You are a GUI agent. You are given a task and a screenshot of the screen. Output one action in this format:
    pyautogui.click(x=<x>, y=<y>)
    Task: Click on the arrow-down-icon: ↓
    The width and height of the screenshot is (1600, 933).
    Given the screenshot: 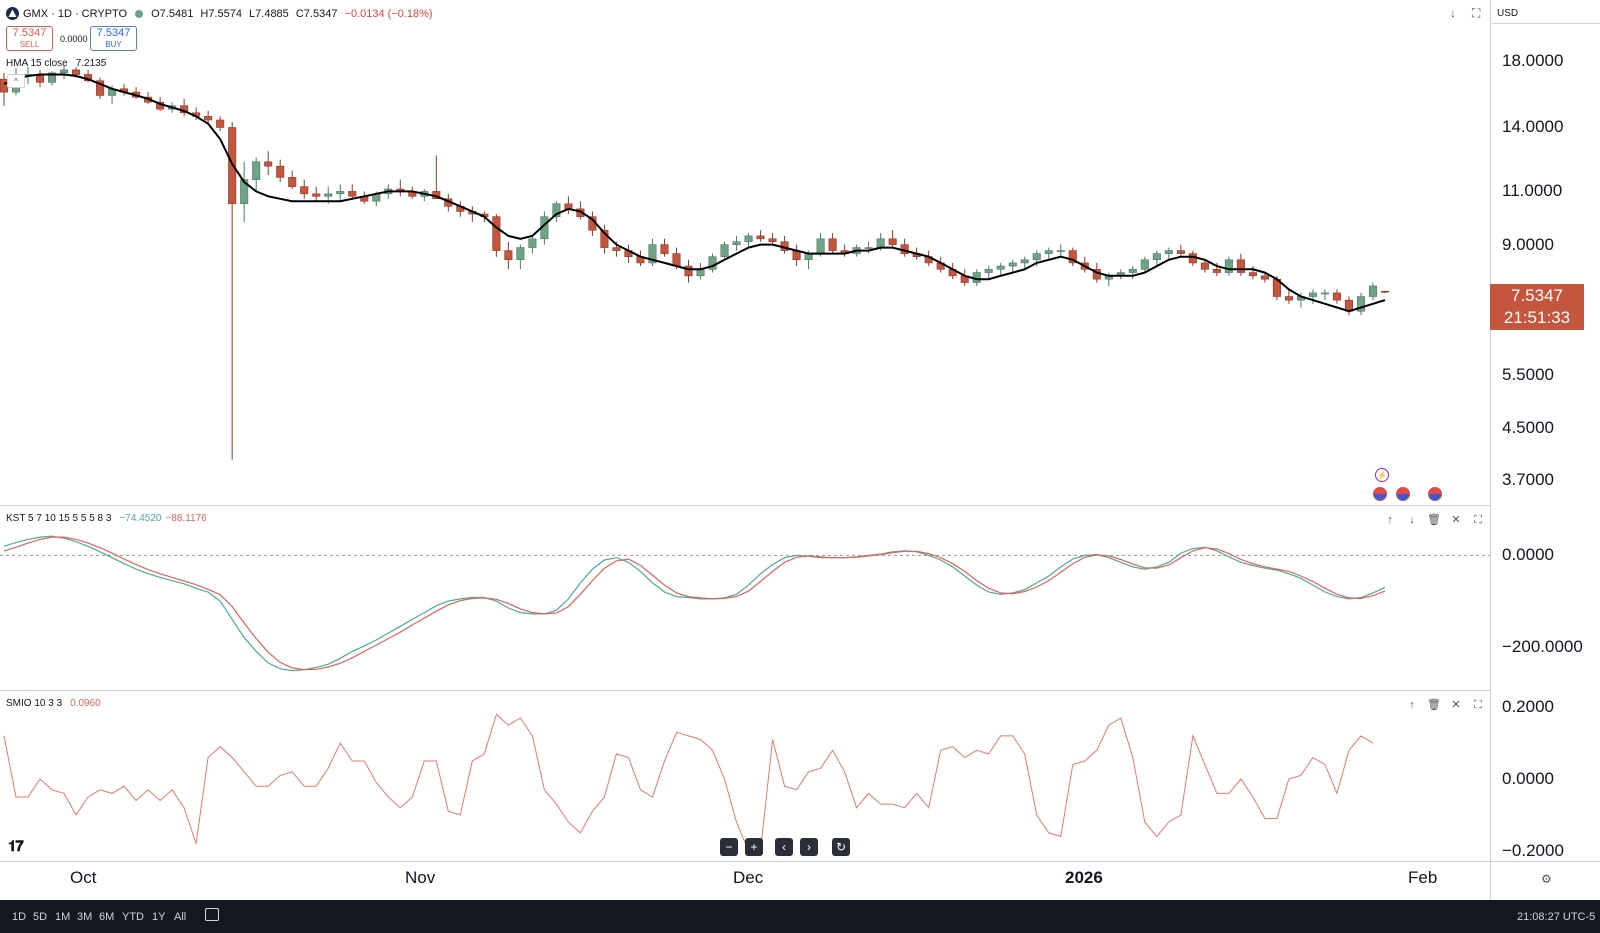 What is the action you would take?
    pyautogui.click(x=1453, y=13)
    